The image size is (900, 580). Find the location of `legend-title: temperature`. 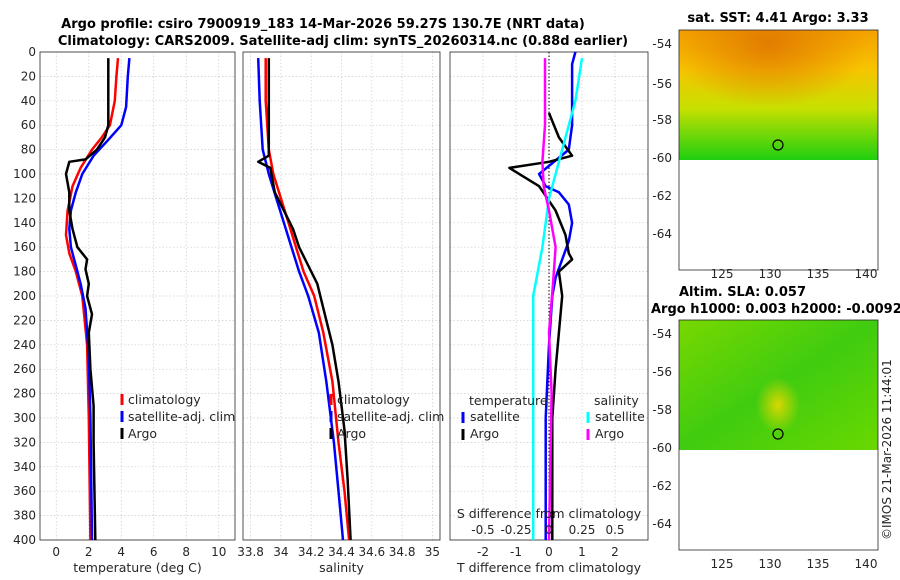

legend-title: temperature is located at coordinates (508, 400).